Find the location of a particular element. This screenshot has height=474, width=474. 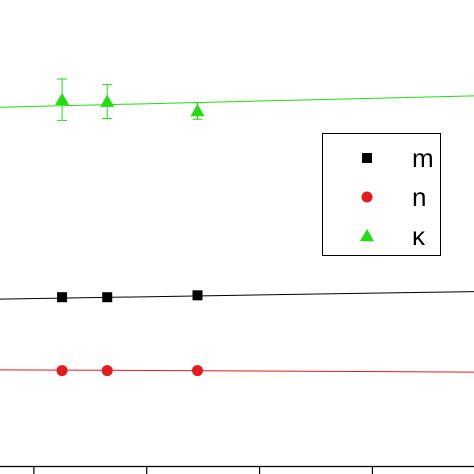

legend-label: κ is located at coordinates (419, 236).